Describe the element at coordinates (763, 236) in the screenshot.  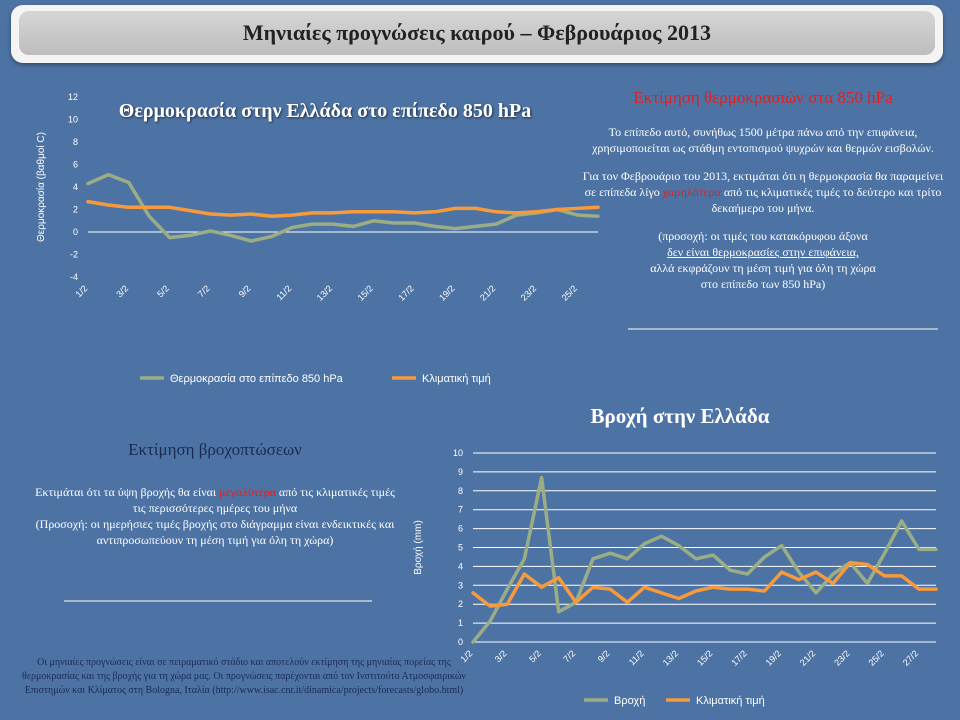
I see `temperature-note-line1: (προσοχή: οι τιμές του κατακόρυφου άξονα` at that location.